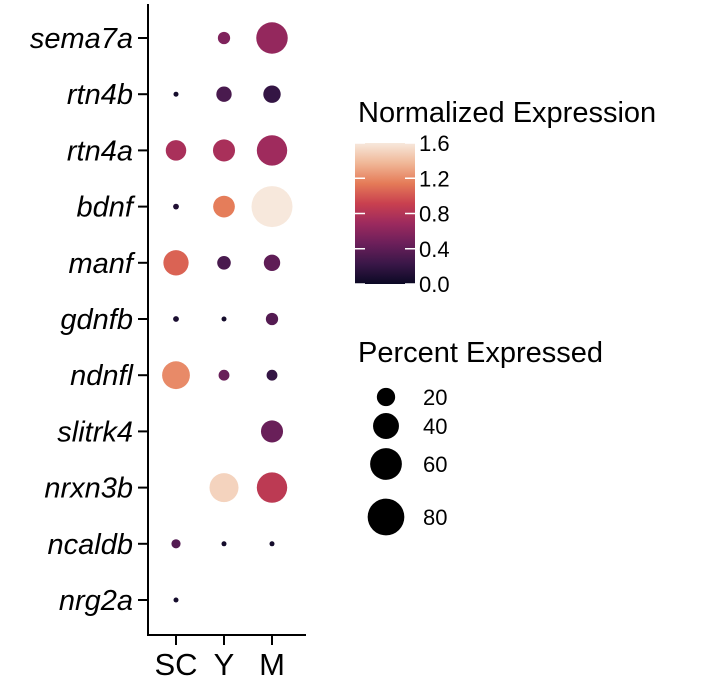 The height and width of the screenshot is (687, 708). I want to click on dot-ndnfl-SC, so click(176, 375).